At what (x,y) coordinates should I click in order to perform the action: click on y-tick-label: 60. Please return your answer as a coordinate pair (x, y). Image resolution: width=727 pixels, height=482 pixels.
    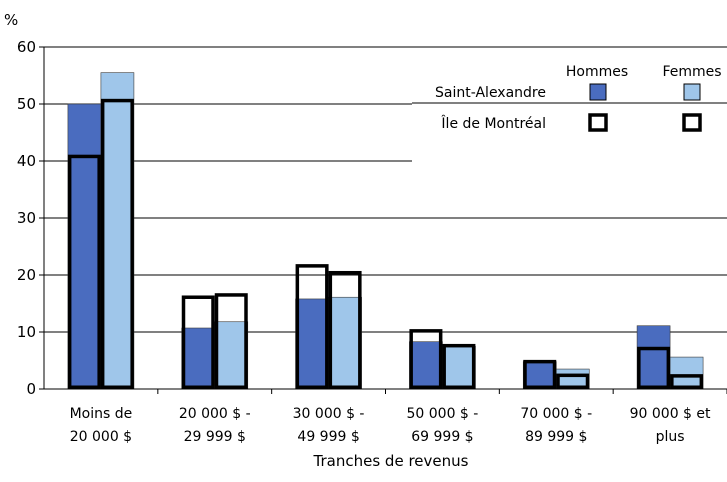
    Looking at the image, I should click on (26, 47).